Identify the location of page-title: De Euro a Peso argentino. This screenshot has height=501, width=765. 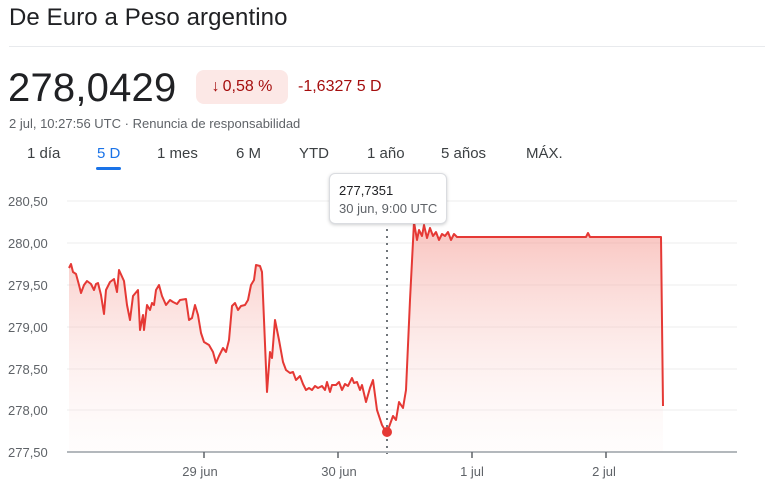
(148, 17).